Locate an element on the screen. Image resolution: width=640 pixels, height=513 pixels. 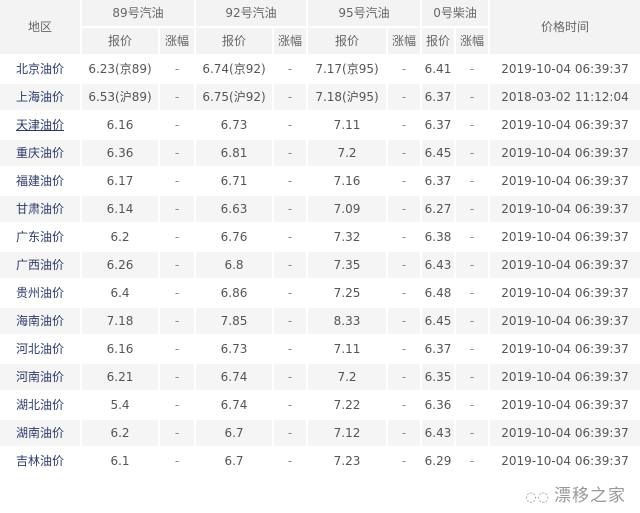
region-link: 福建油价 is located at coordinates (39, 181).